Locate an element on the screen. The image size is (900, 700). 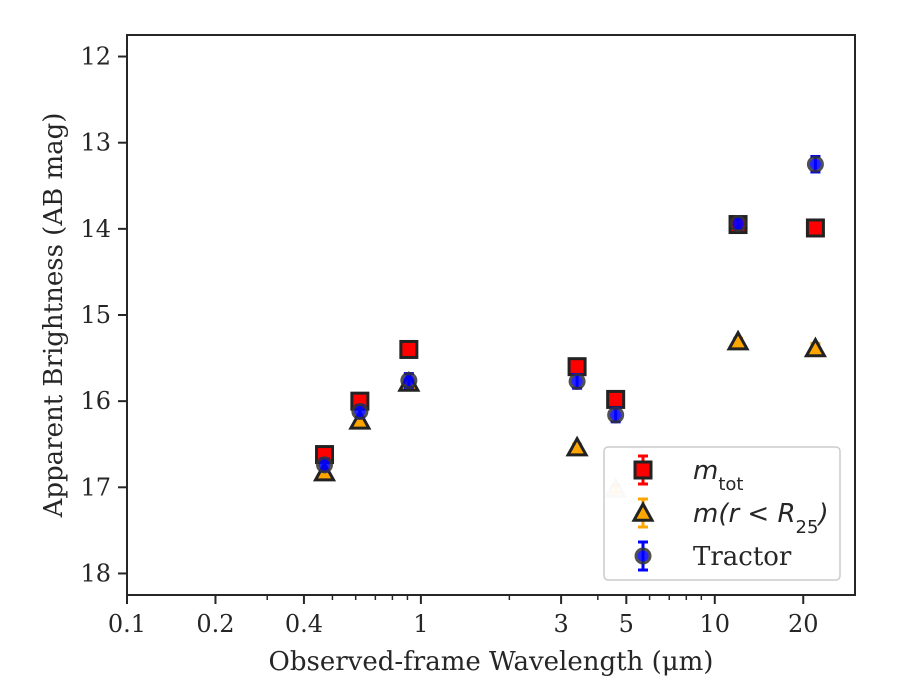
y-tick-label: 15 is located at coordinates (95, 315).